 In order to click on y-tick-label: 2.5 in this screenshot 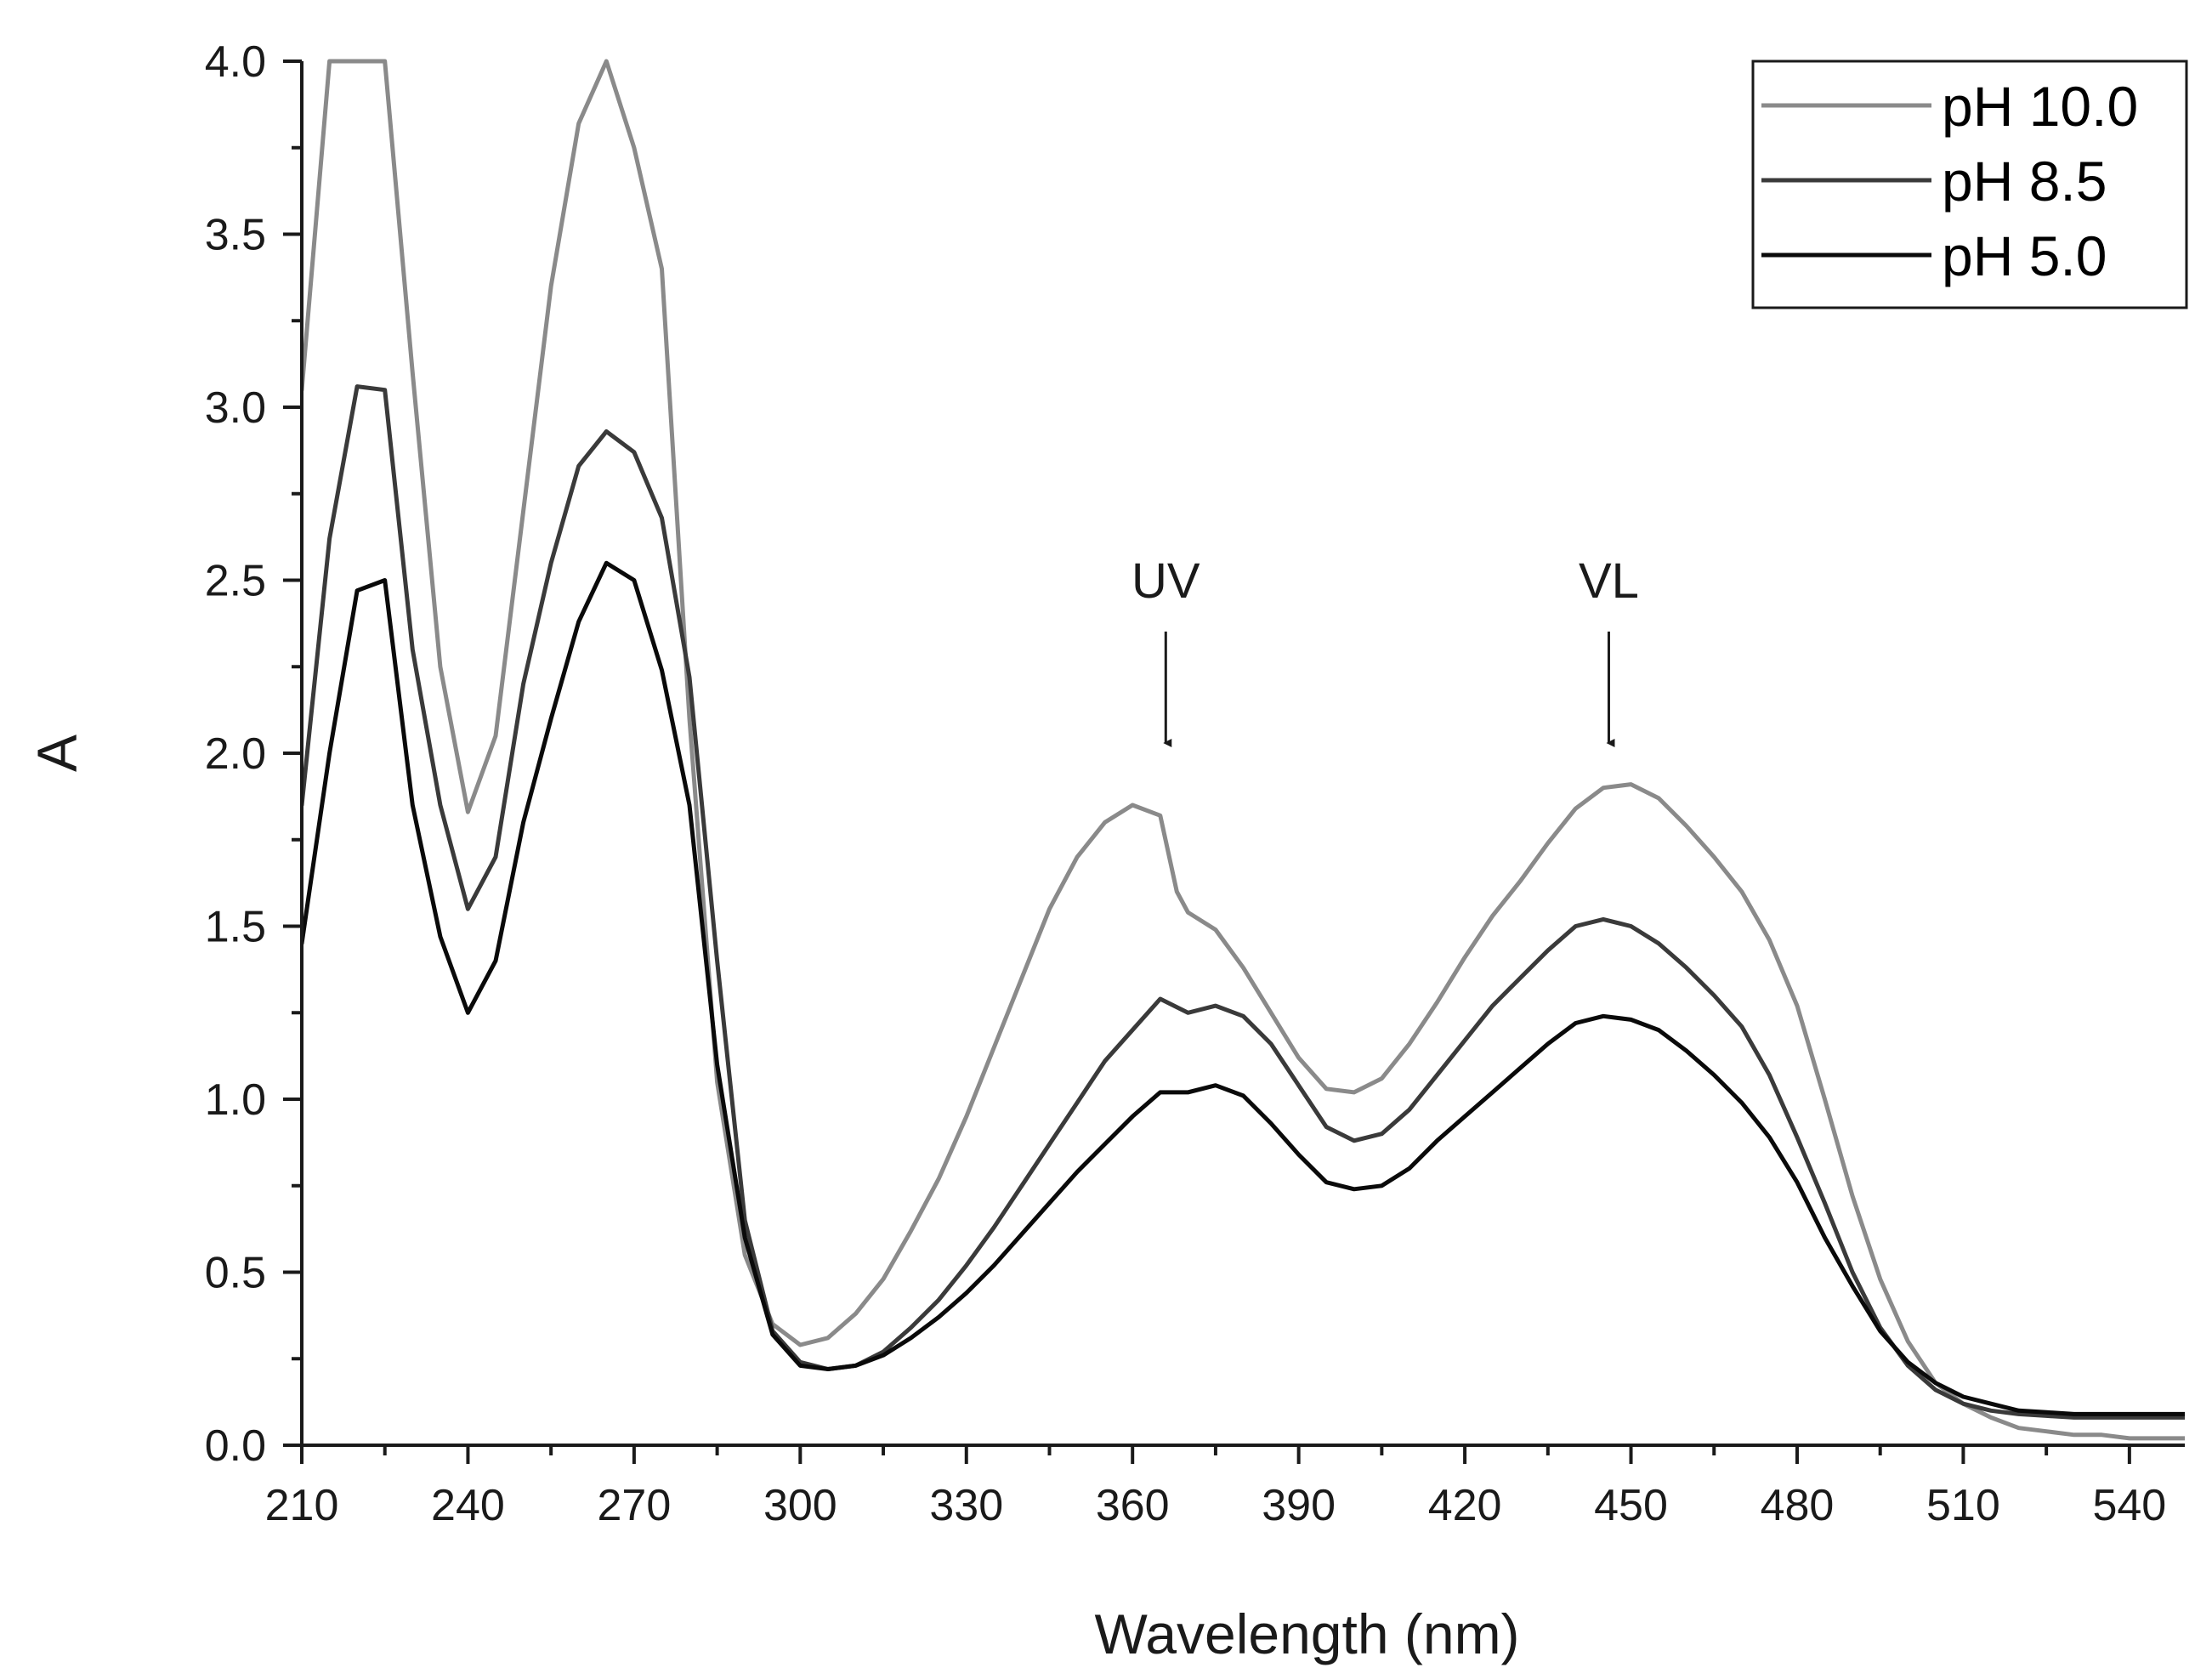, I will do `click(235, 581)`.